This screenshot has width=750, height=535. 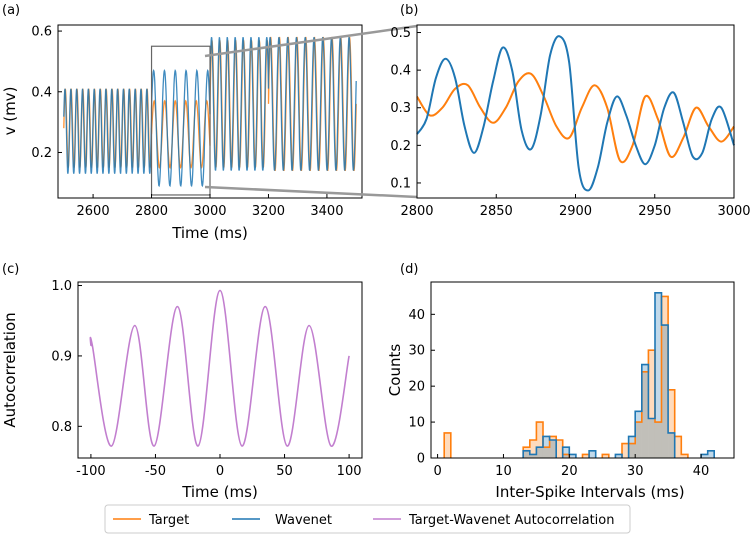 I want to click on panel-a-ylabel: v (mv), so click(x=10, y=111).